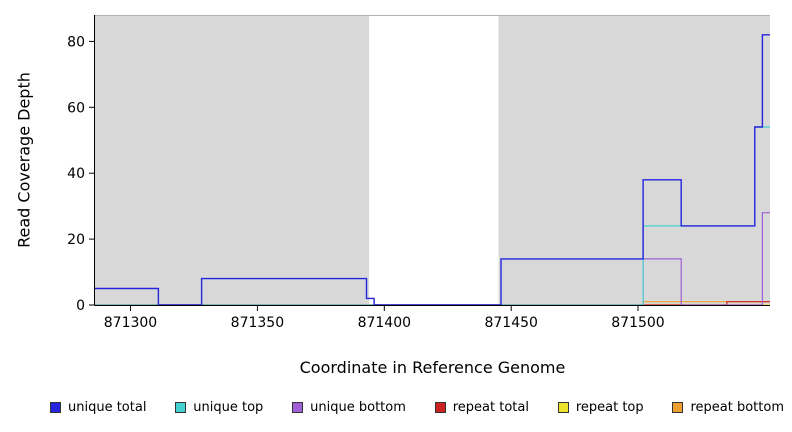 The image size is (792, 432). What do you see at coordinates (298, 407) in the screenshot?
I see `legend-swatch-unique_bottom` at bounding box center [298, 407].